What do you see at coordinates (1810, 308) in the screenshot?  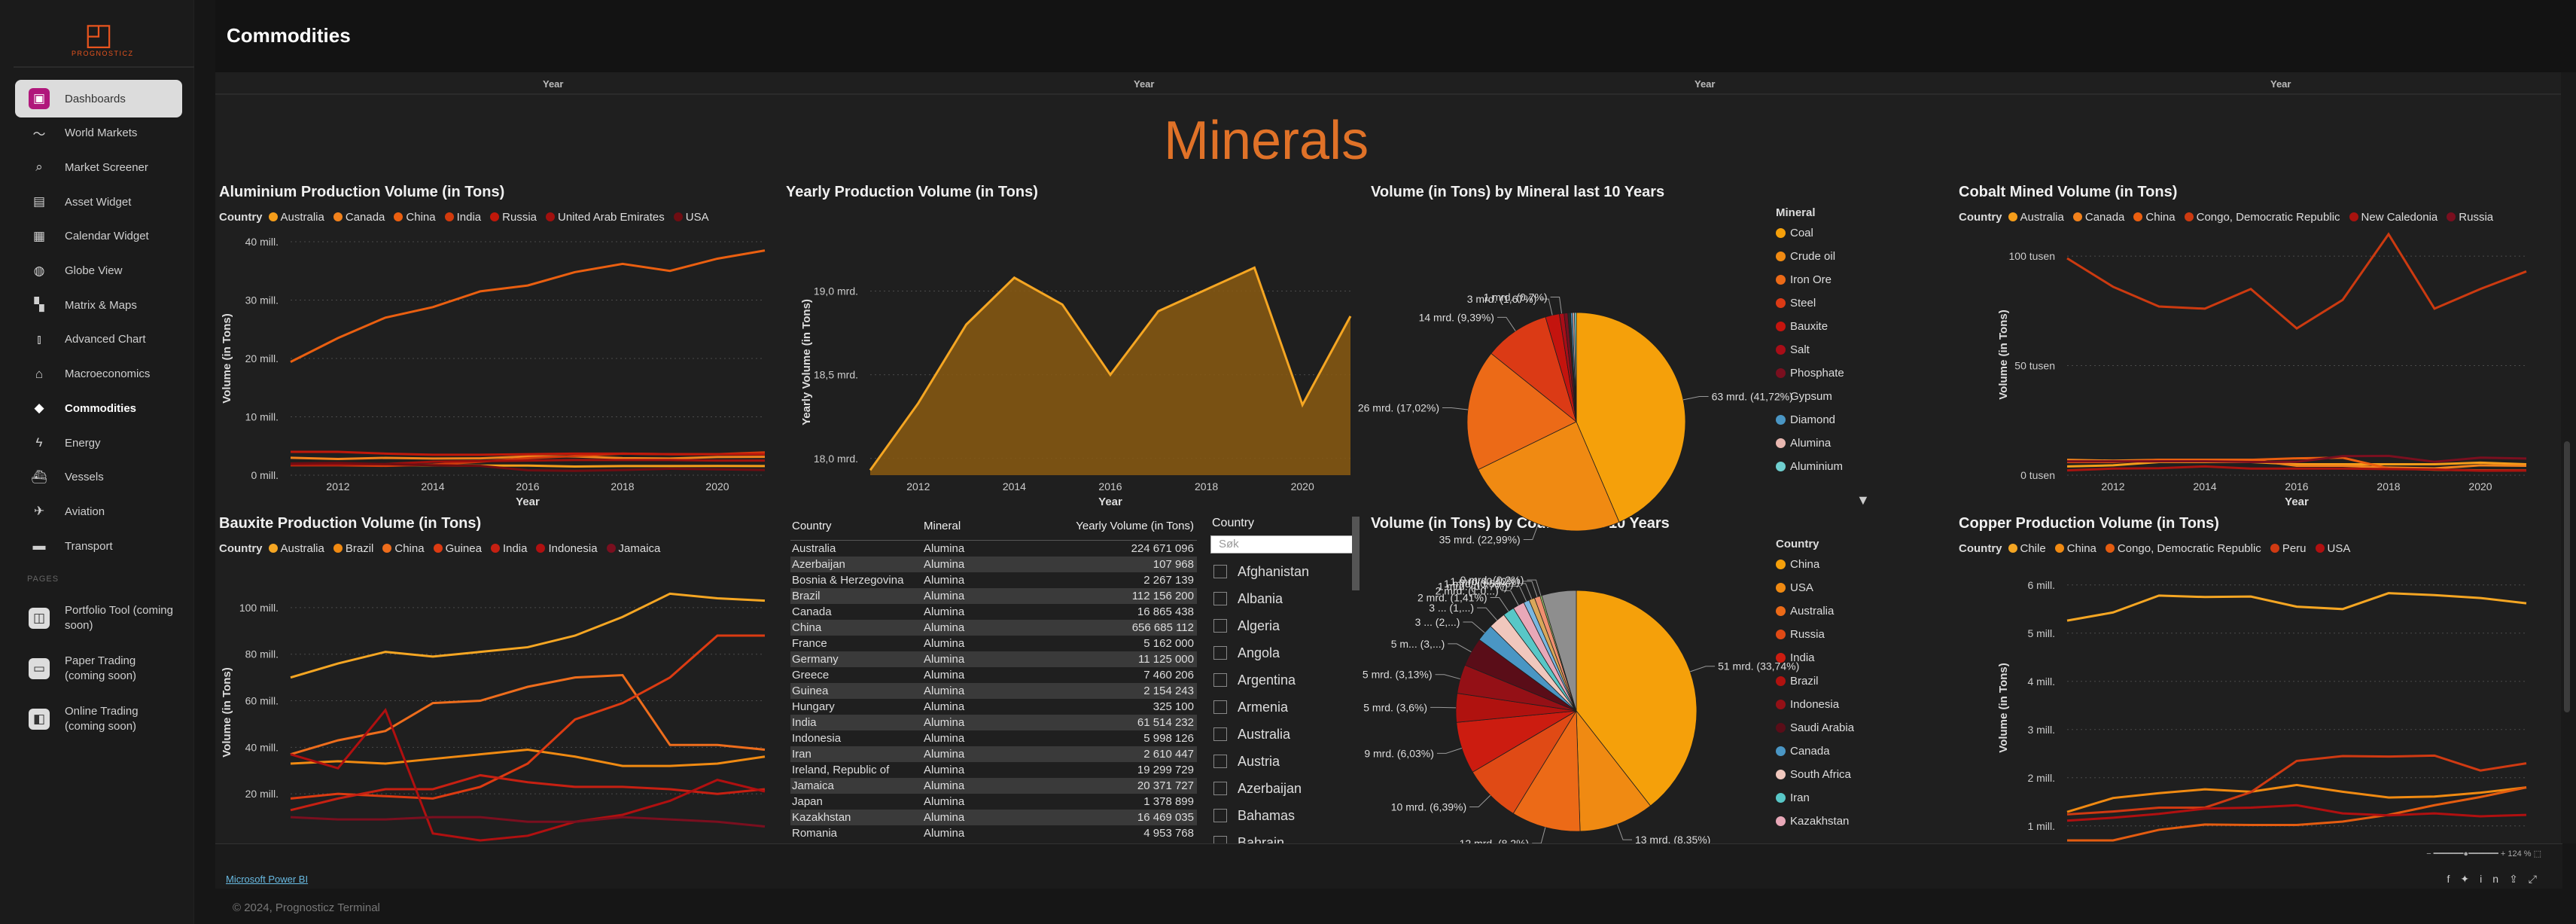 I see `legend-item: Steel` at bounding box center [1810, 308].